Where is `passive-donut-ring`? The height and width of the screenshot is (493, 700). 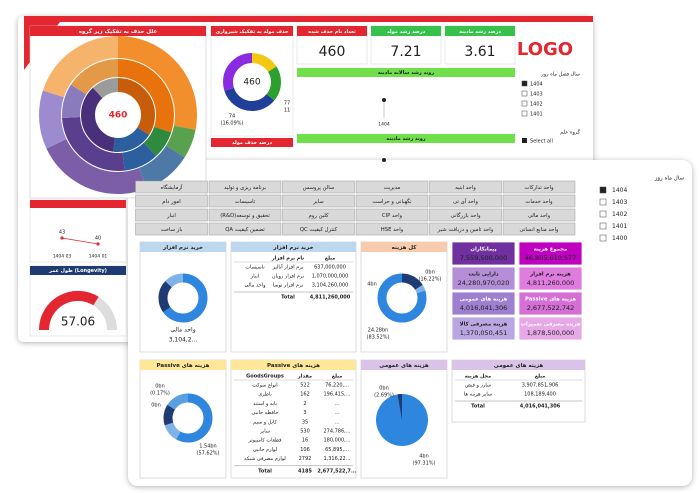
passive-donut-ring is located at coordinates (188, 418).